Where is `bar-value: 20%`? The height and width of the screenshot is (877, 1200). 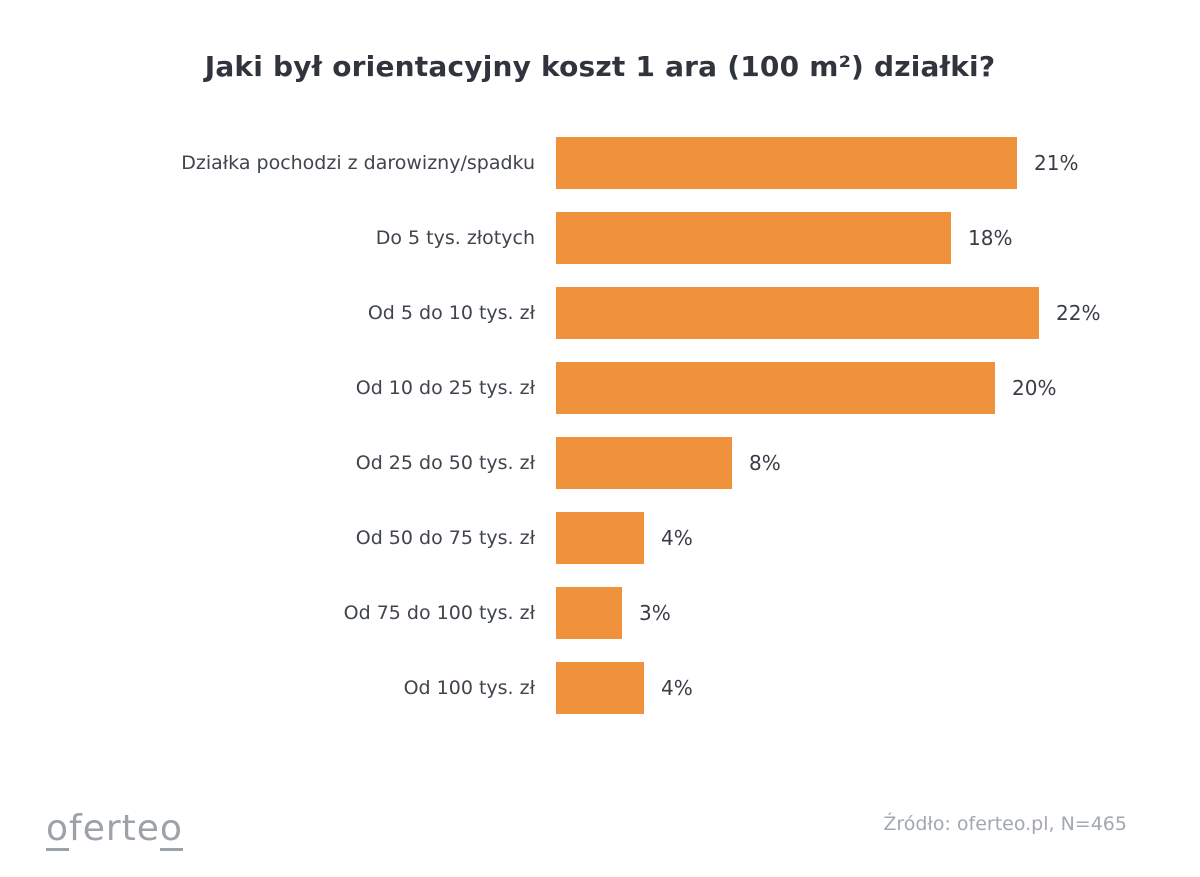
bar-value: 20% is located at coordinates (1034, 388).